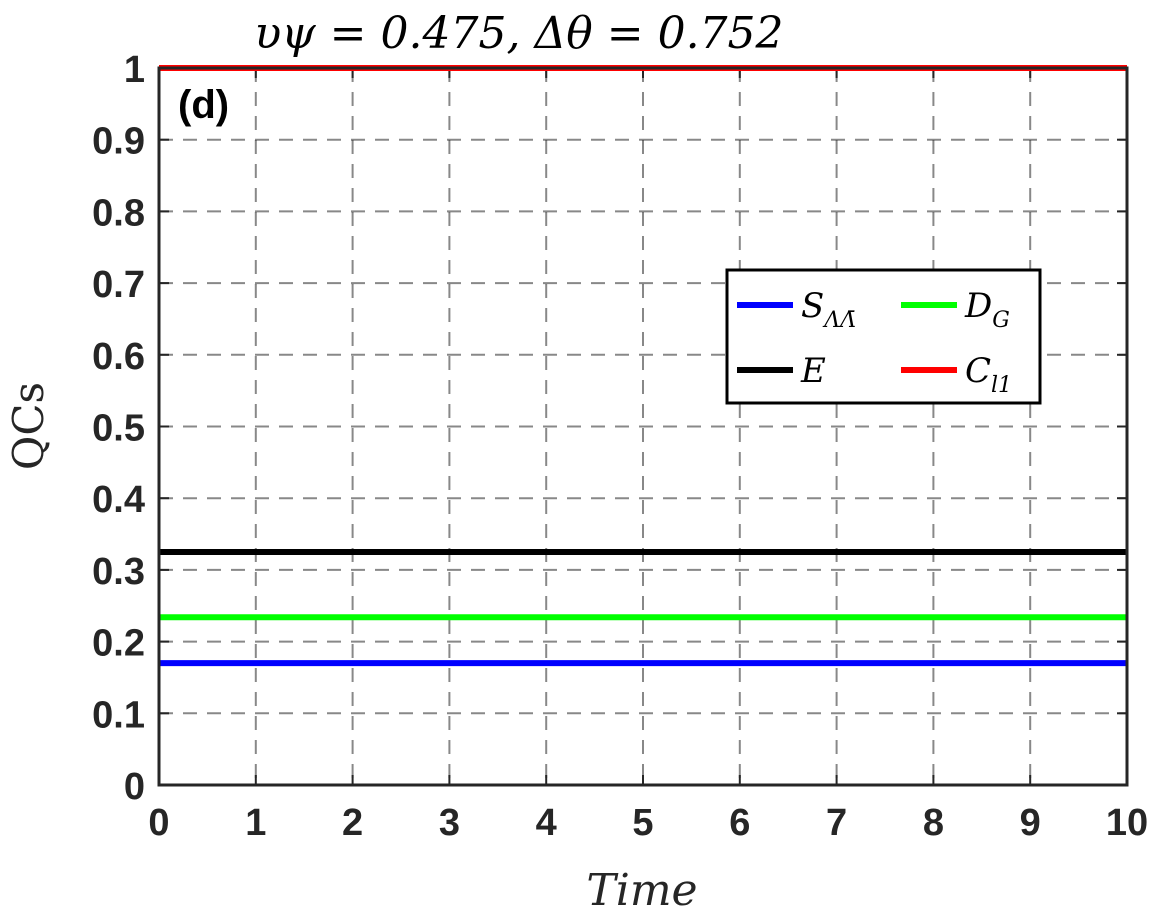 The height and width of the screenshot is (919, 1155). Describe the element at coordinates (987, 309) in the screenshot. I see `legend-label: DG` at that location.